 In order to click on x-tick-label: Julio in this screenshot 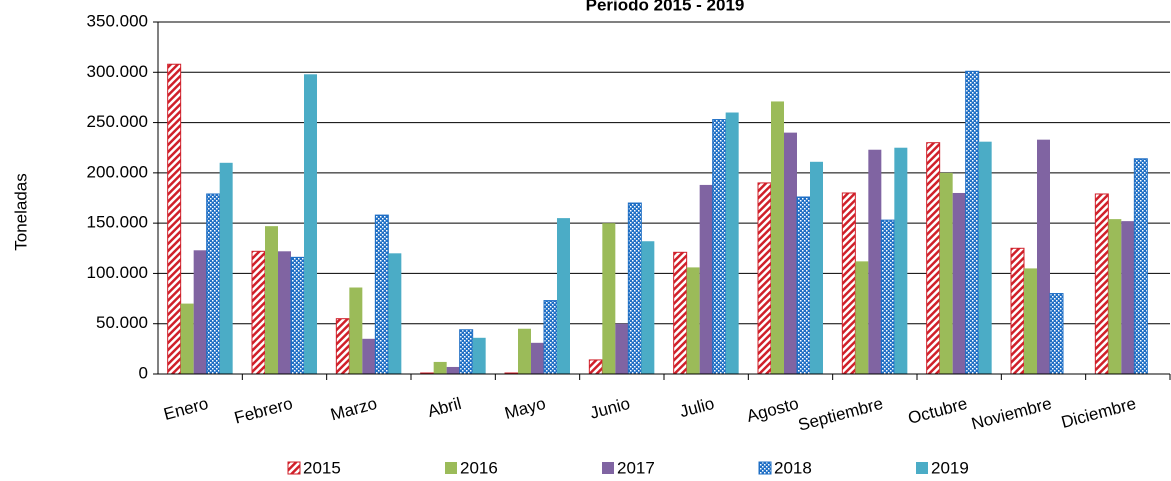, I will do `click(697, 407)`.